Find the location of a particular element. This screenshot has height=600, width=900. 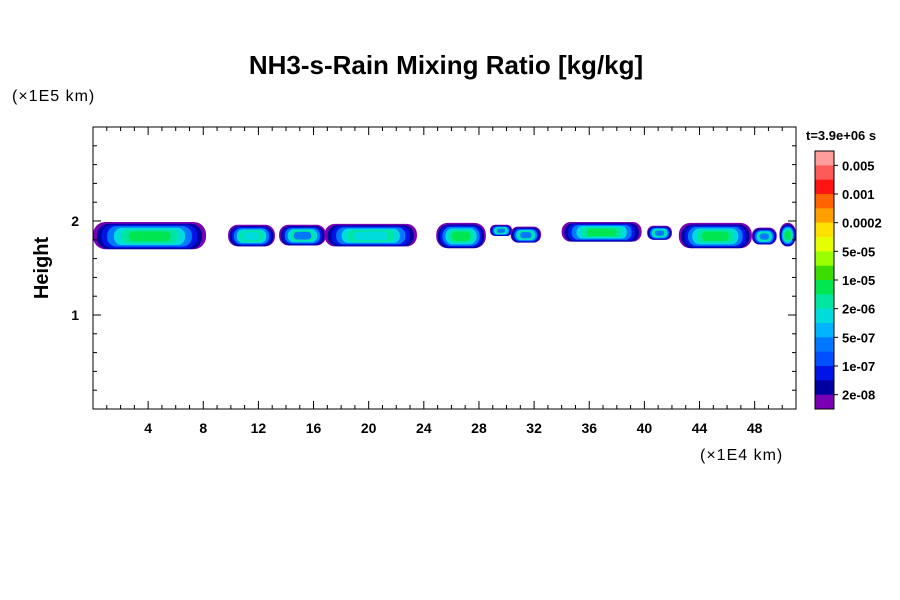

colorbar-label: 0.0002 is located at coordinates (862, 223).